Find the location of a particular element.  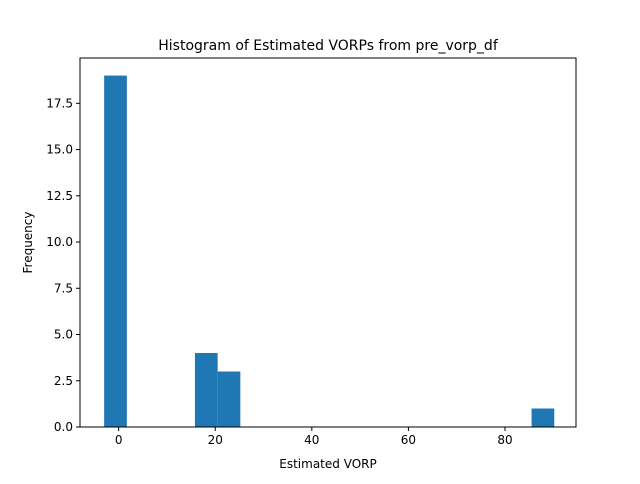

x-tick-label: 60 is located at coordinates (408, 440).